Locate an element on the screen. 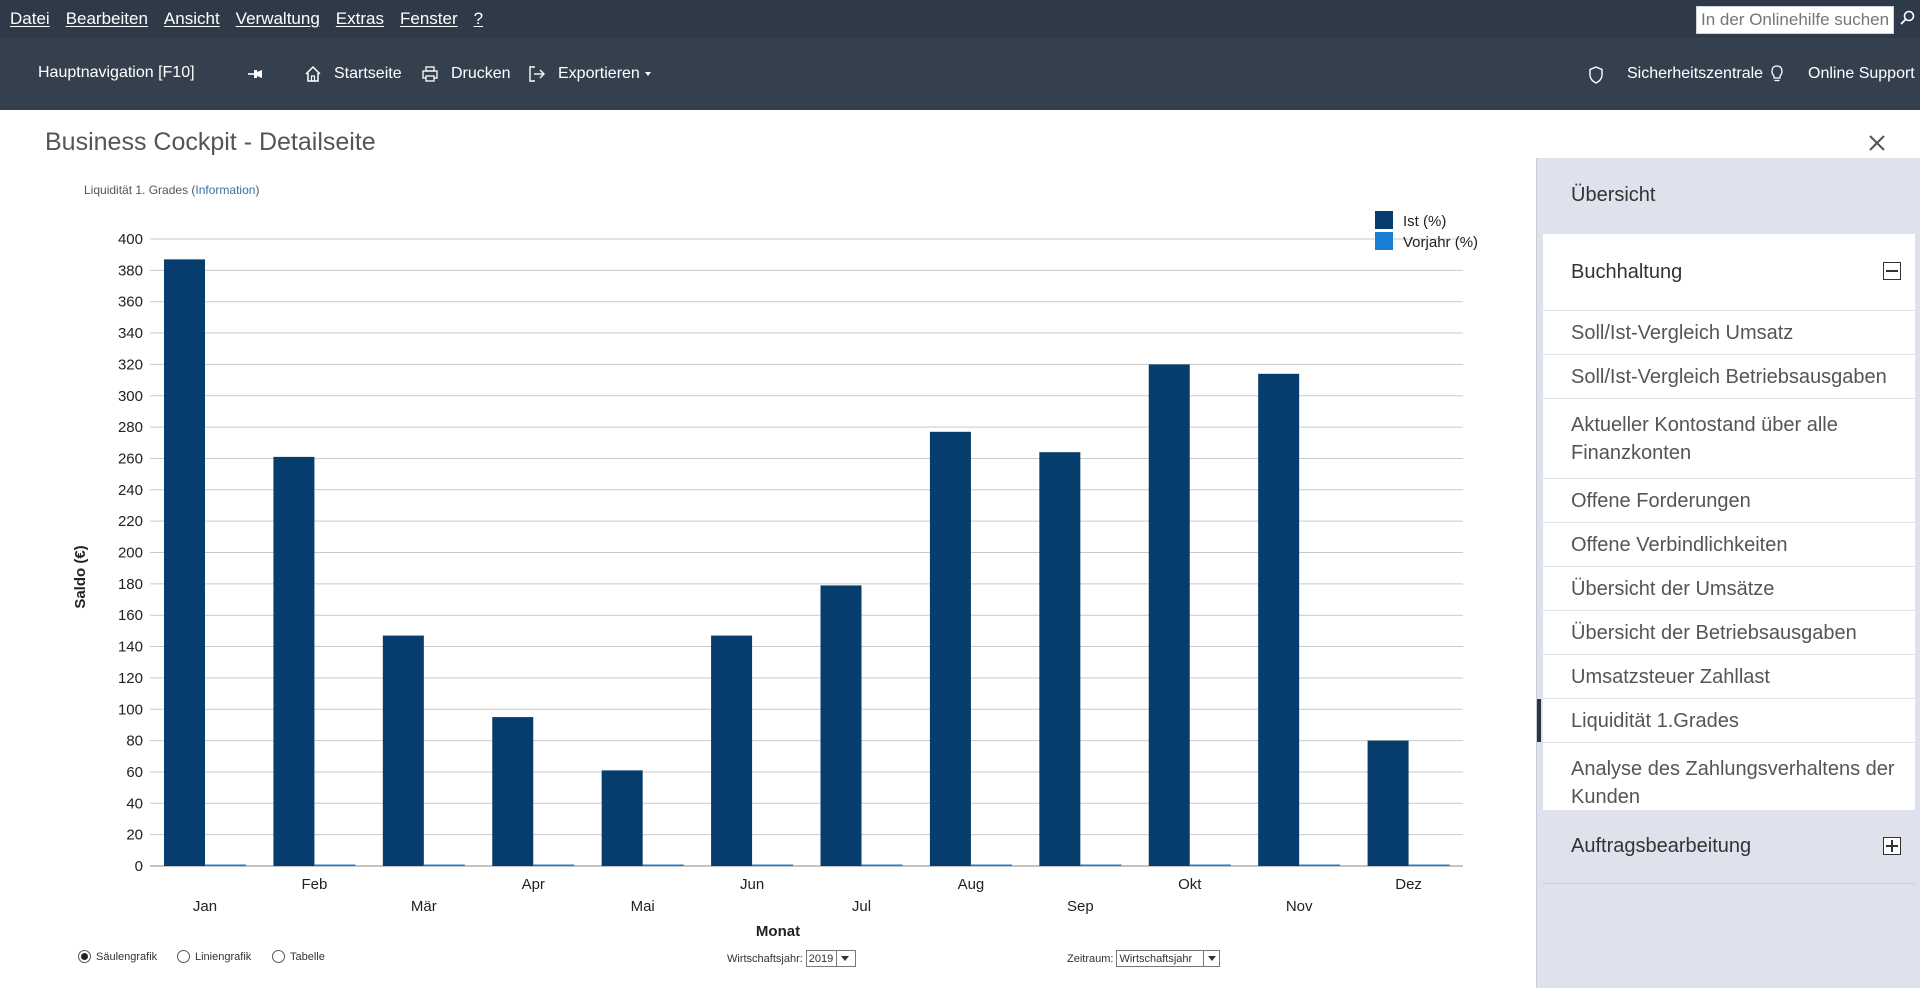  menu-help: ? is located at coordinates (478, 18).